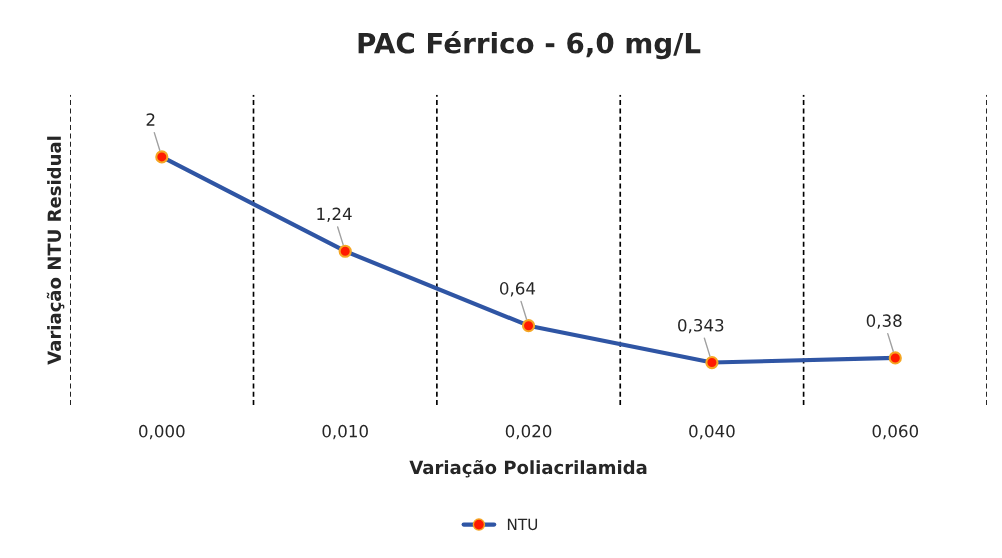 The width and height of the screenshot is (1002, 558). I want to click on x-tick-label: 0,000, so click(162, 432).